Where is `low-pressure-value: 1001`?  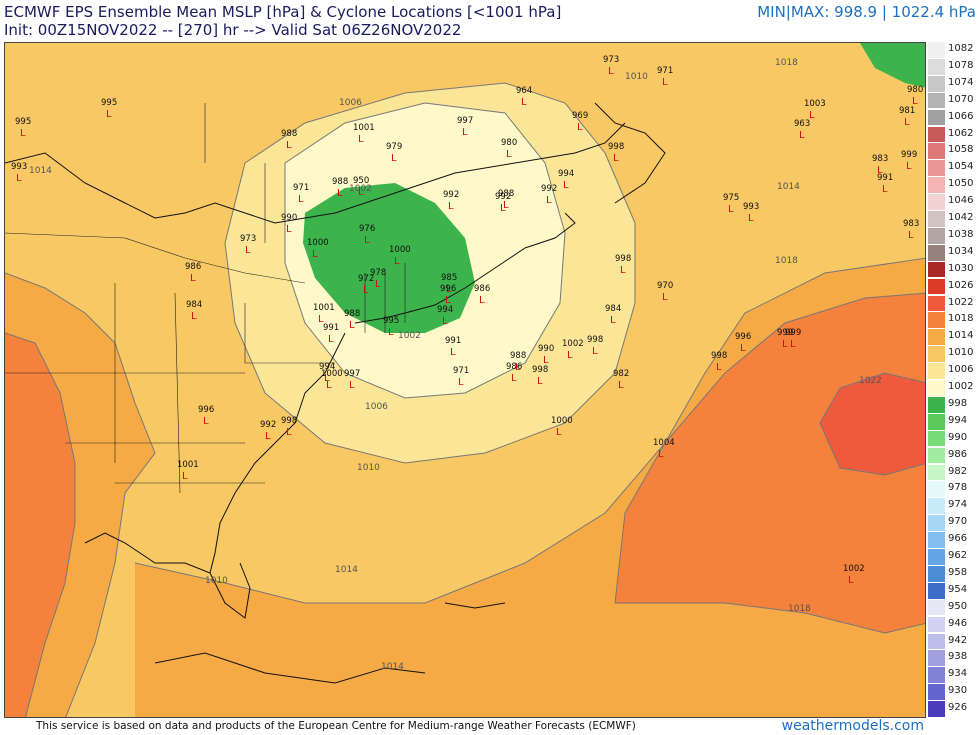 low-pressure-value: 1001 is located at coordinates (188, 465).